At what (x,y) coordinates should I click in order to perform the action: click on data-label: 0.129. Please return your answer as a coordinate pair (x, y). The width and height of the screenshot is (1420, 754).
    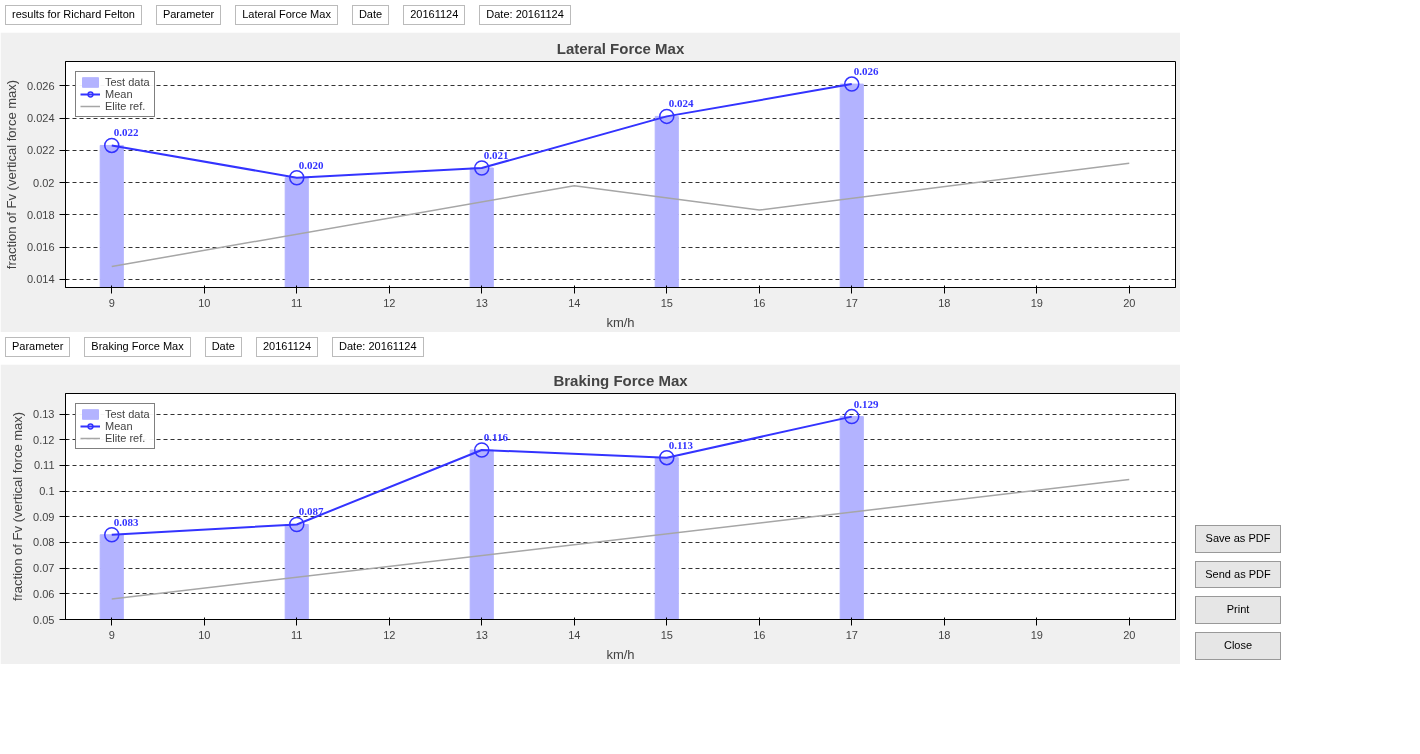
    Looking at the image, I should click on (866, 403).